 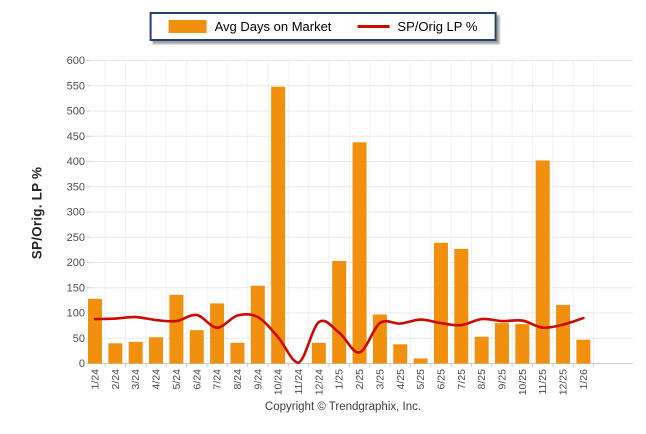 What do you see at coordinates (237, 353) in the screenshot?
I see `bar-8/24` at bounding box center [237, 353].